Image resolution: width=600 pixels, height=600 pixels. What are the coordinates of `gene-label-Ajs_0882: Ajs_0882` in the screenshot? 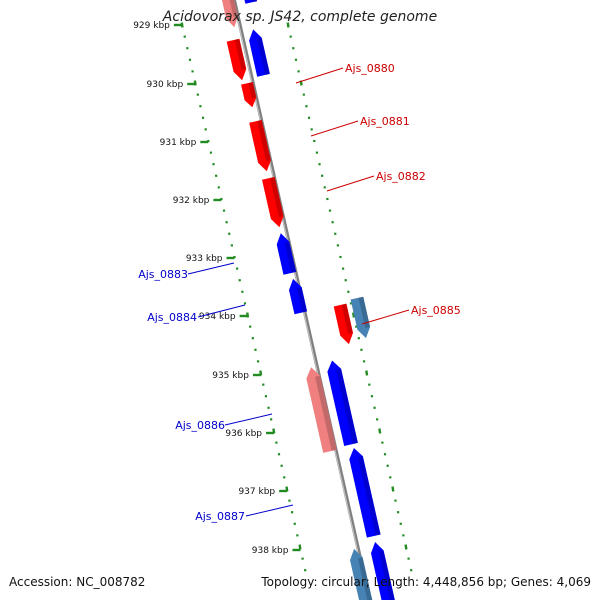 It's located at (401, 176).